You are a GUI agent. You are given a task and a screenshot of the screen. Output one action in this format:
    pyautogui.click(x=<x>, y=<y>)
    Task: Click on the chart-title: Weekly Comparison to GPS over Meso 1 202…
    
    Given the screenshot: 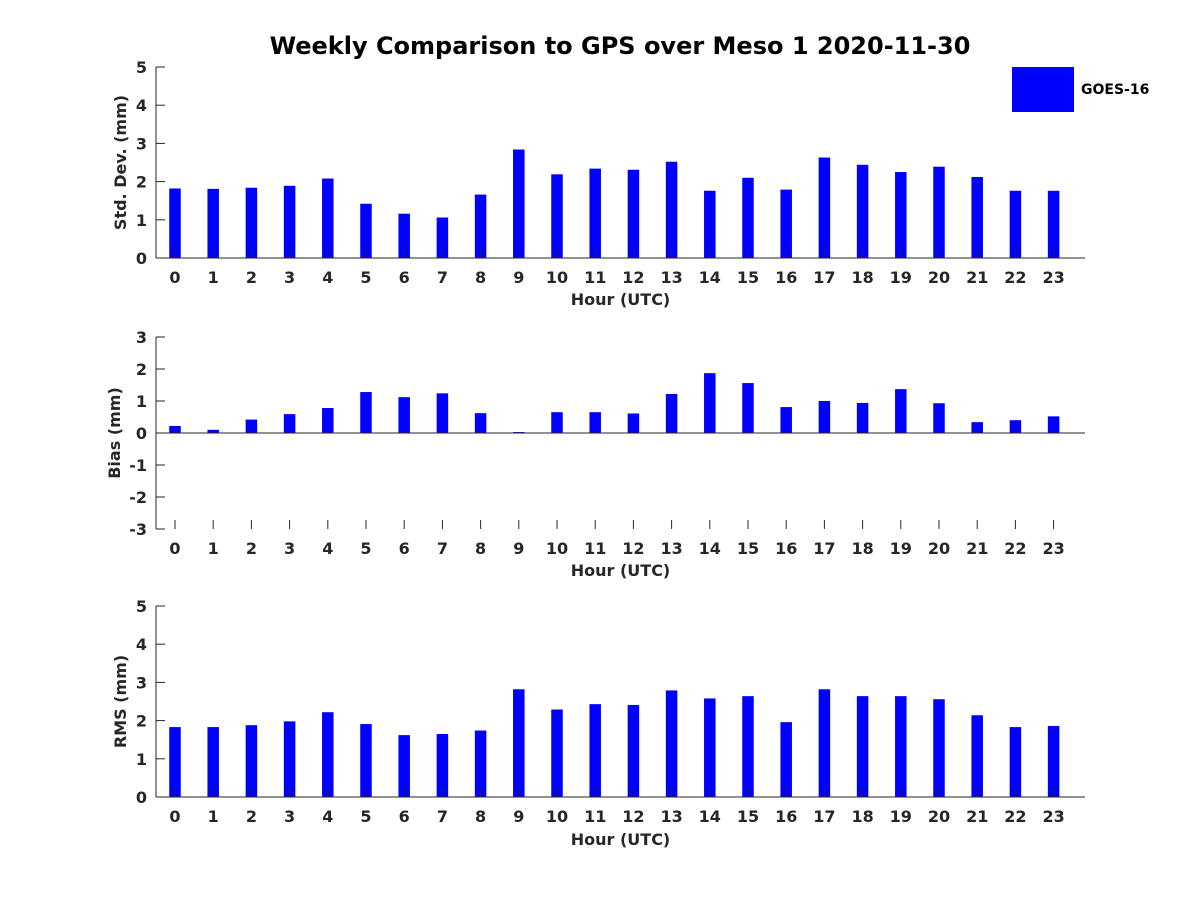 What is the action you would take?
    pyautogui.click(x=620, y=46)
    